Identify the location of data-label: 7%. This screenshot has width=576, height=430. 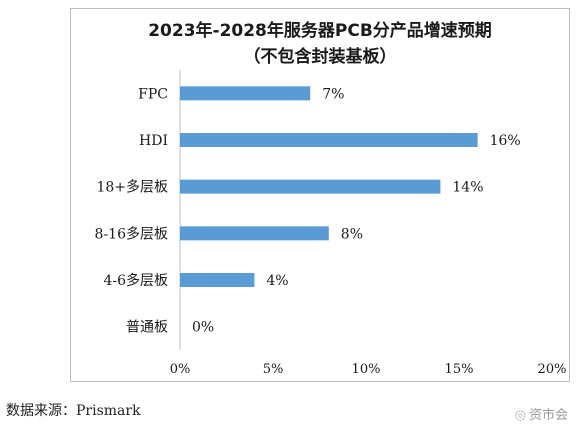
(333, 94).